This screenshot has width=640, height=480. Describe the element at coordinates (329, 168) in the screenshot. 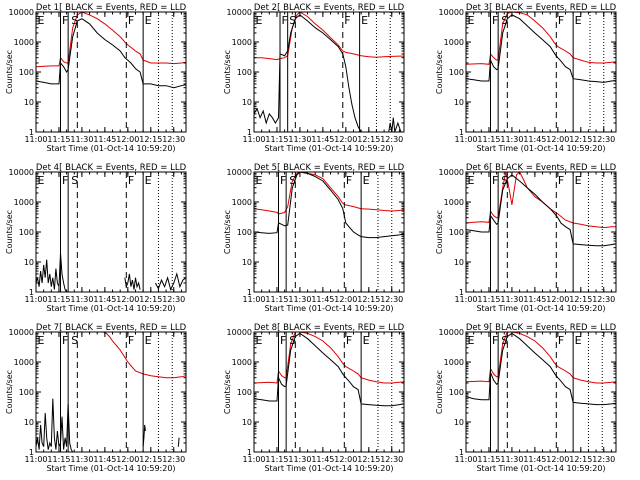

I see `panel-title: Det 5[ BLACK = Events, RED = LLD` at that location.